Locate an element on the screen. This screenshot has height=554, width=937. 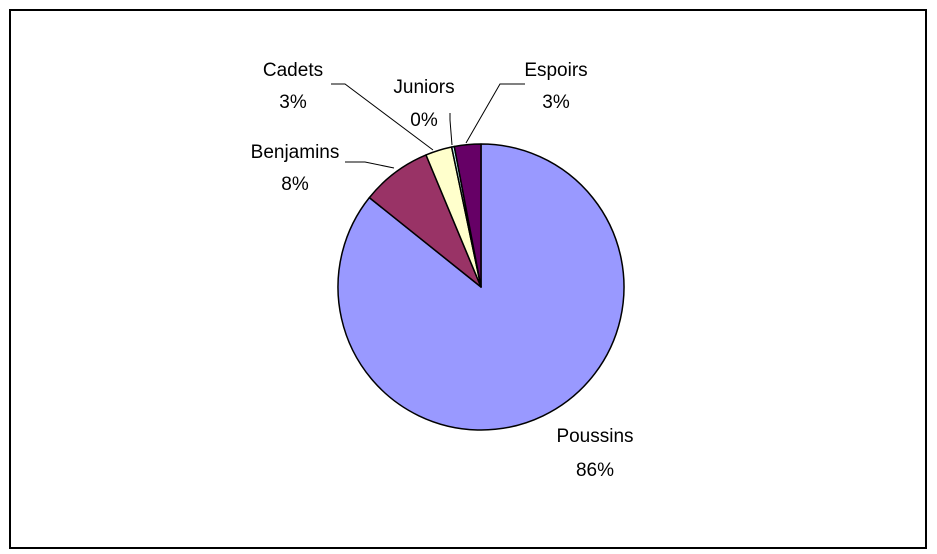
leader-line-cadets is located at coordinates (382, 117).